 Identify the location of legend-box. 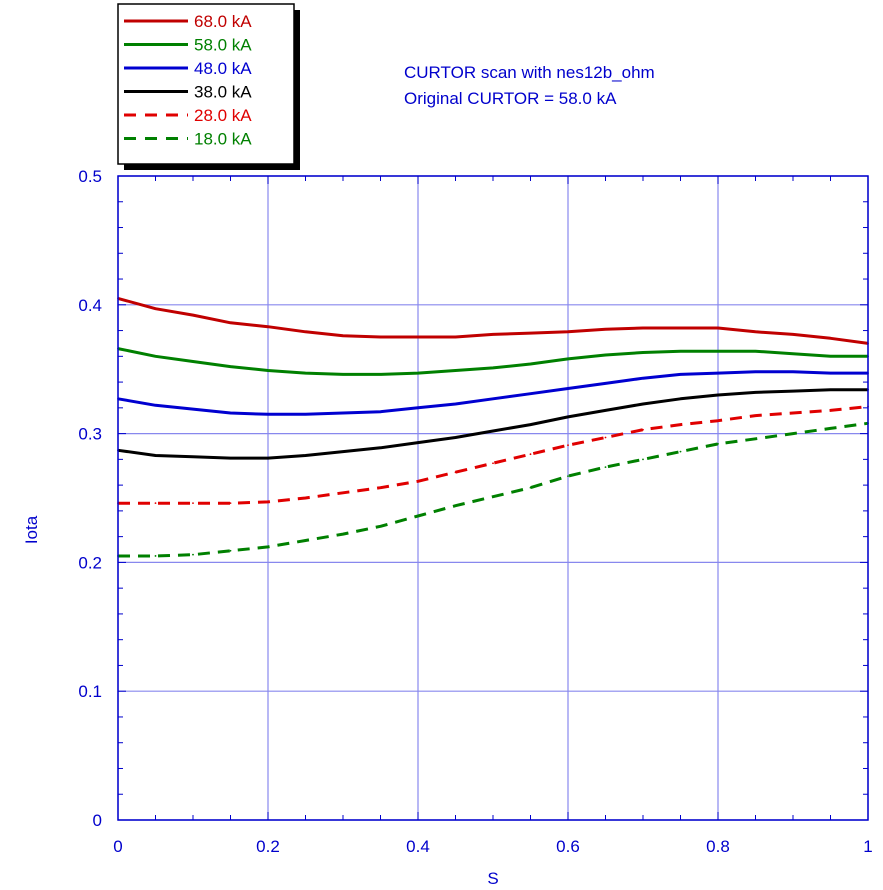
(206, 84).